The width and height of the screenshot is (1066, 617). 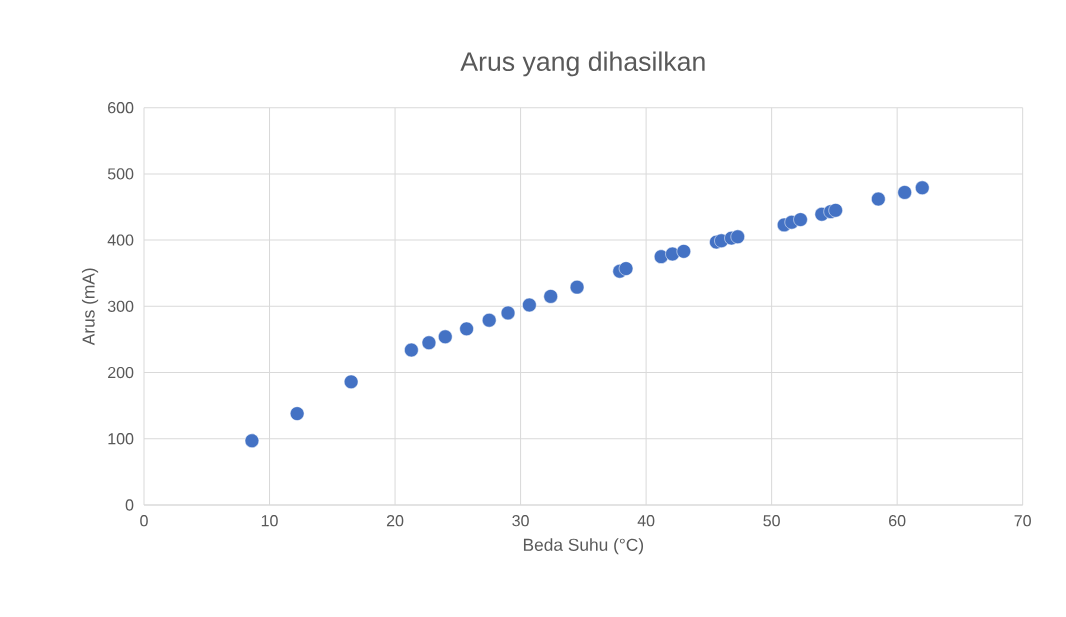 What do you see at coordinates (90, 307) in the screenshot?
I see `y-axis-title: Arus (mA)` at bounding box center [90, 307].